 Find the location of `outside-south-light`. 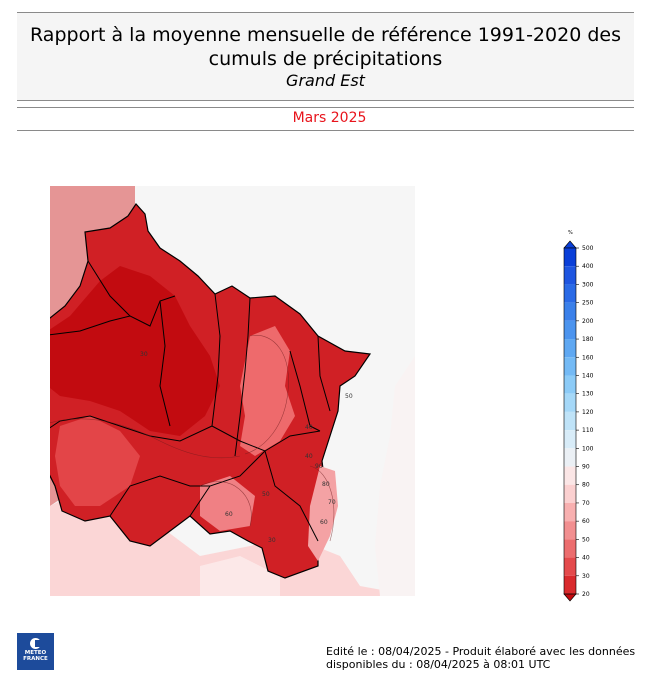

outside-south-light is located at coordinates (240, 576).